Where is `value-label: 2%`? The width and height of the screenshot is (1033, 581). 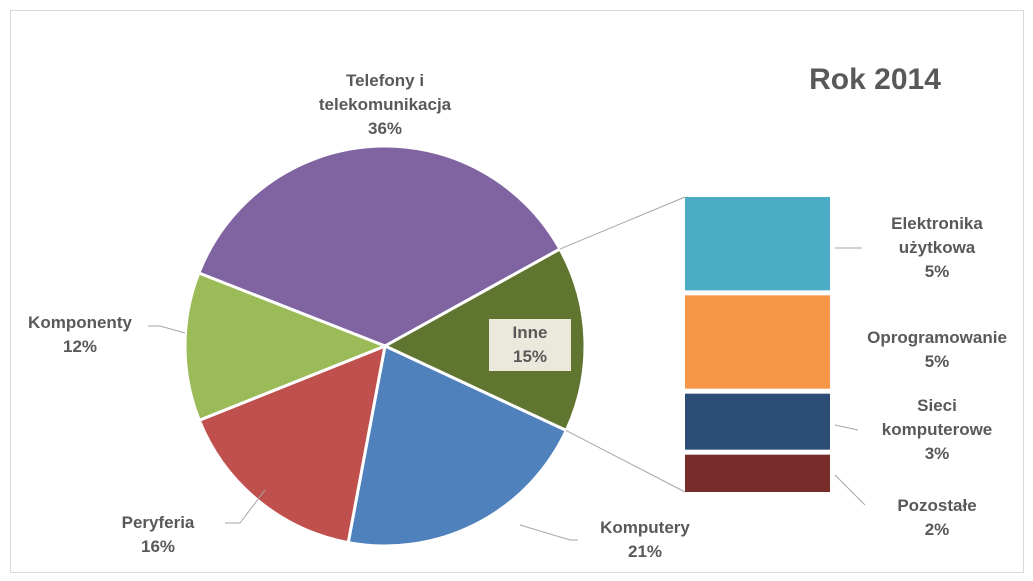
value-label: 2% is located at coordinates (937, 529).